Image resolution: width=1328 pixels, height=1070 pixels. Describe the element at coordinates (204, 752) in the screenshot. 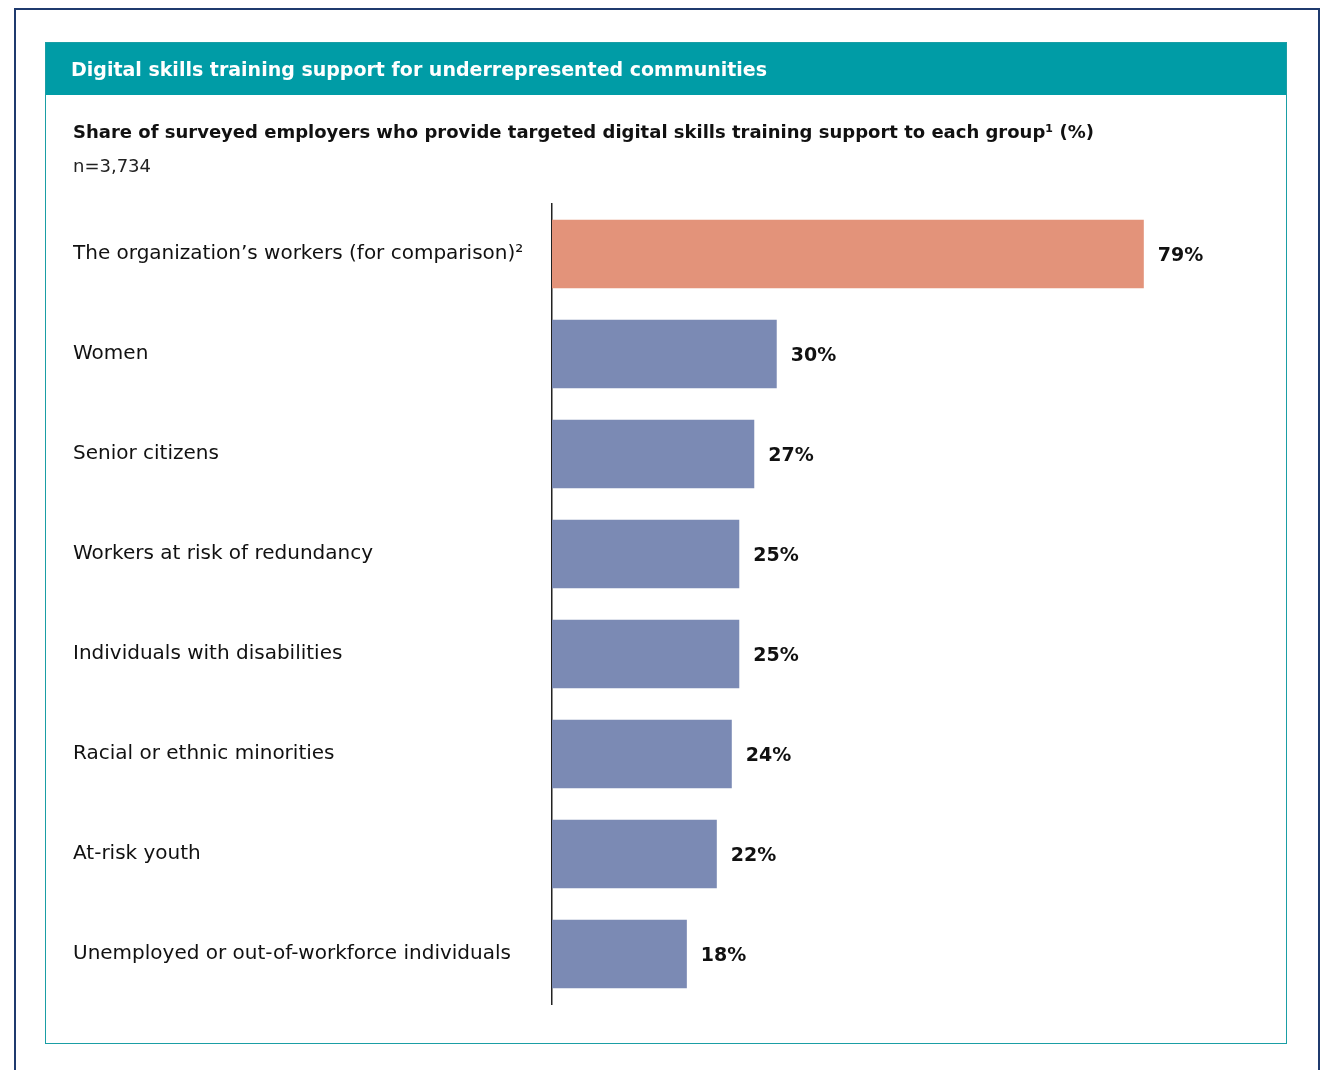

I see `y-tick-label: Racial or ethnic minorities` at that location.